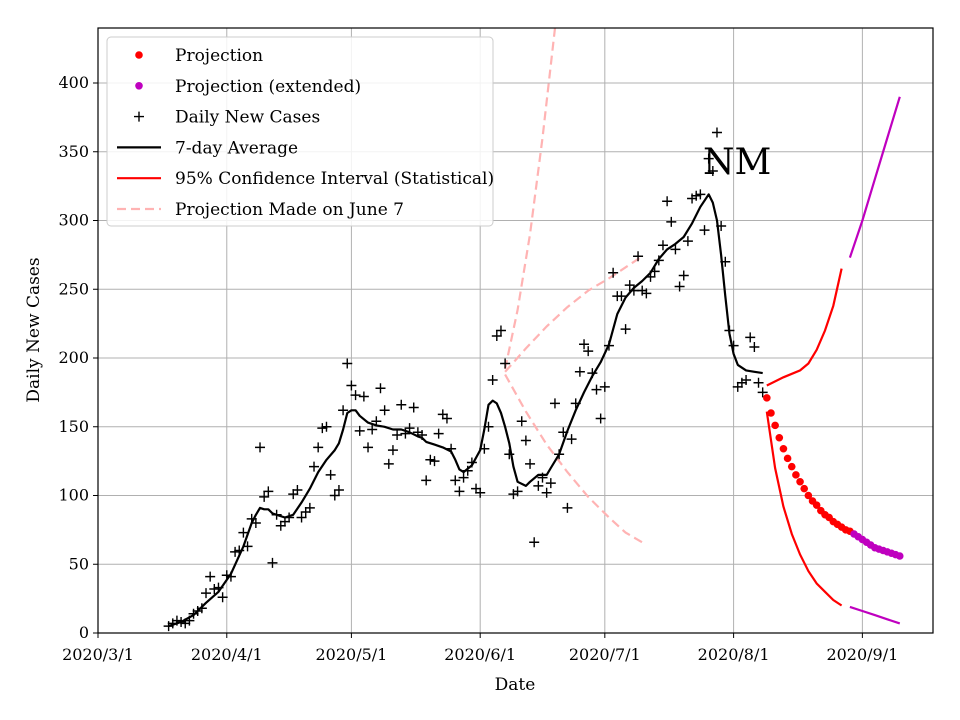 Image resolution: width=960 pixels, height=720 pixels. I want to click on legend-label: 95% Confidence Interval (Statistical), so click(334, 179).